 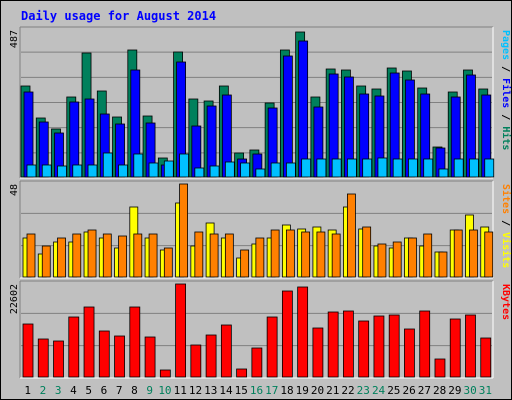 I want to click on panel-legend-label: Pages / Files / Hits, so click(x=506, y=90).